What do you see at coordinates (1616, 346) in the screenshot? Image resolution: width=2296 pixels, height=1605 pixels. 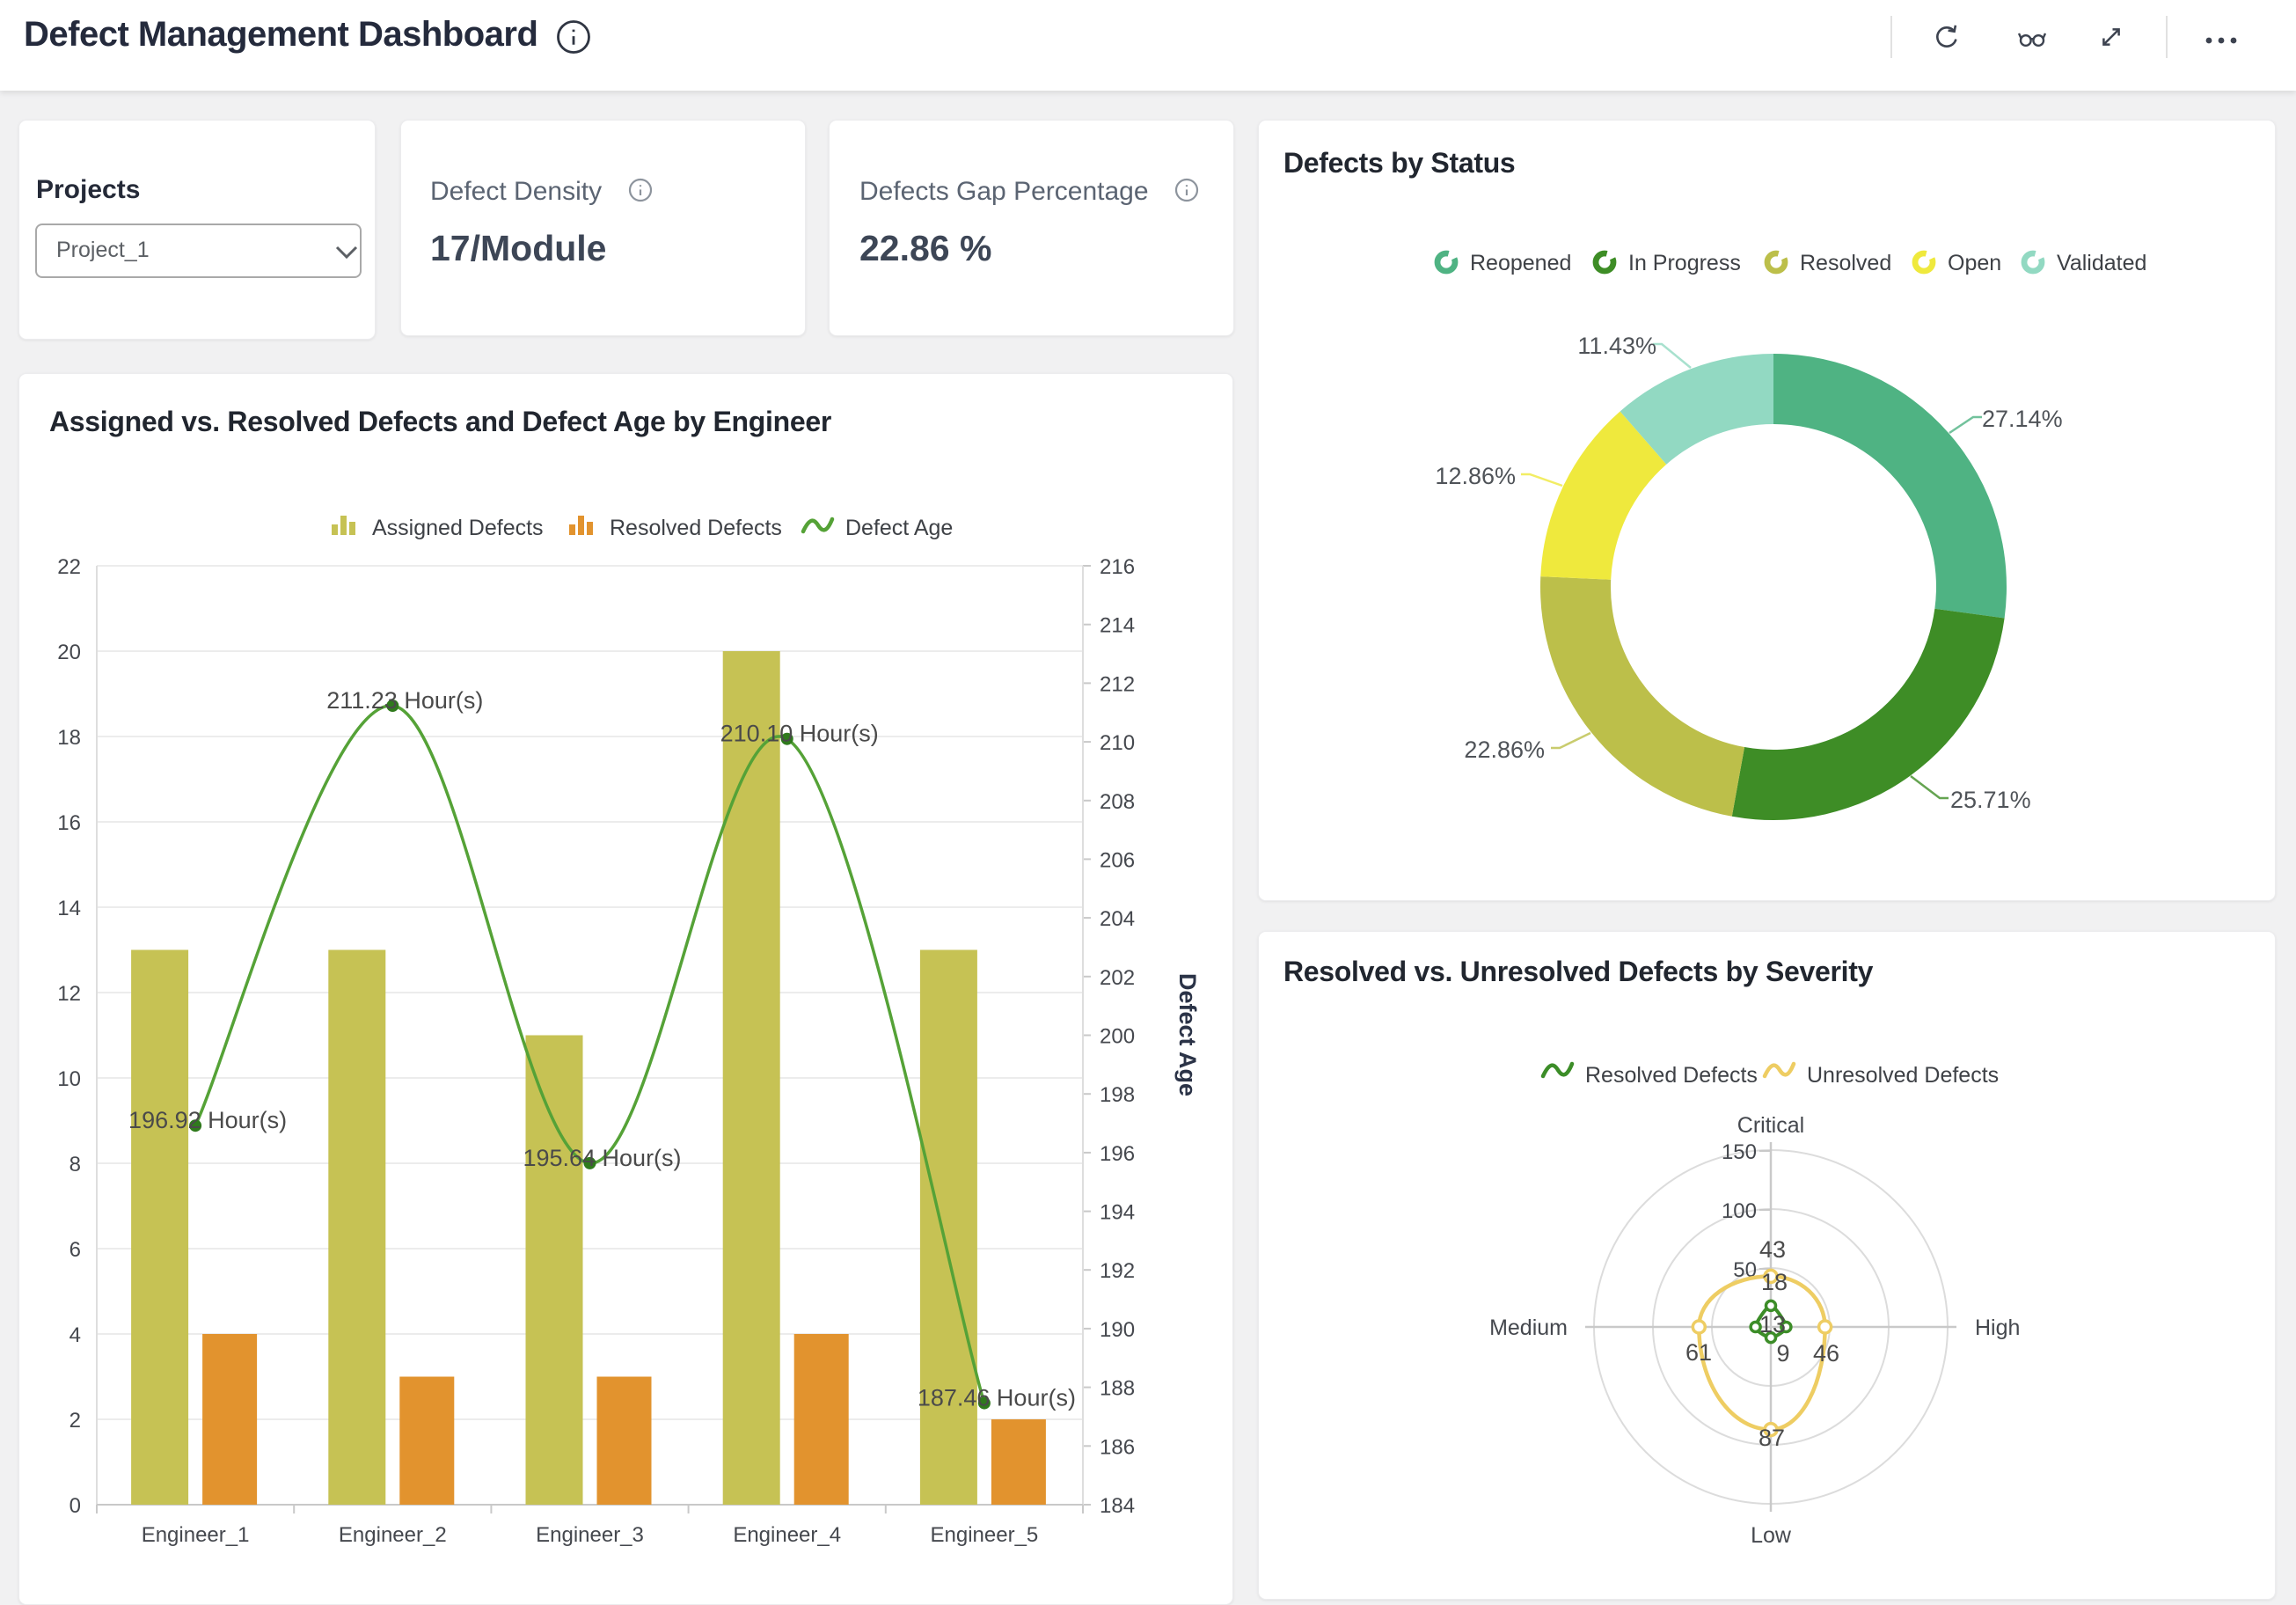 I see `svg-text: 11.43%` at bounding box center [1616, 346].